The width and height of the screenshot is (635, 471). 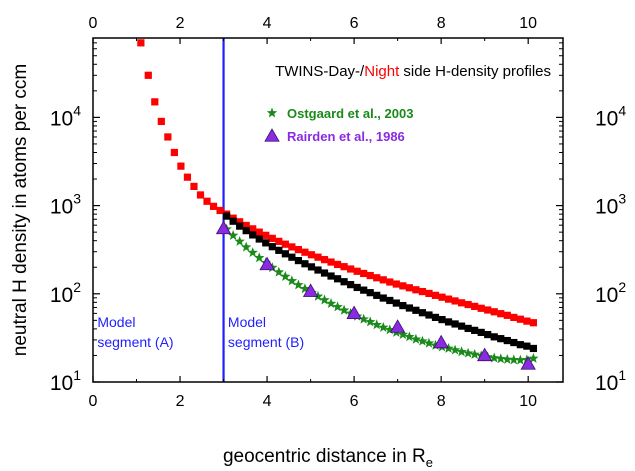 What do you see at coordinates (475, 71) in the screenshot?
I see `title-part: side H-density profiles` at bounding box center [475, 71].